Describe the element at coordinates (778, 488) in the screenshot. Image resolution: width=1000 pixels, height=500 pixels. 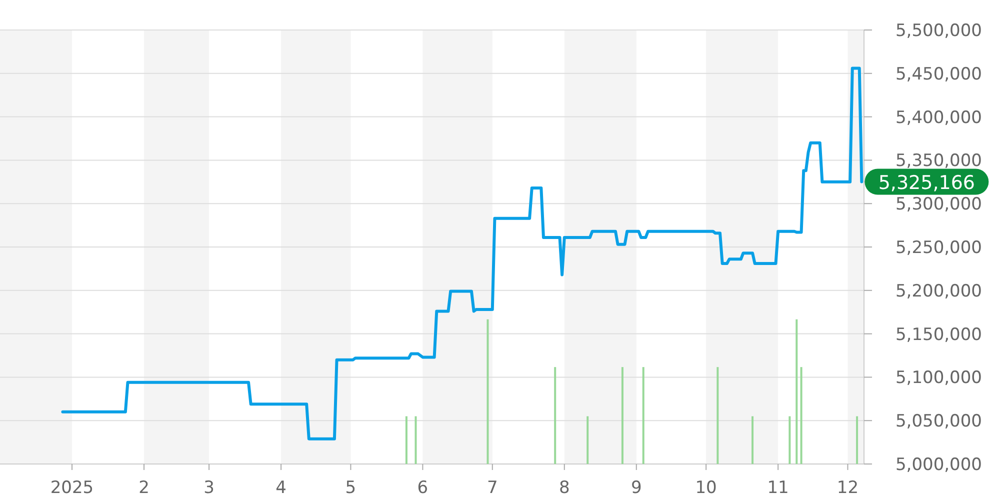
I see `x-tick-label: 11` at that location.